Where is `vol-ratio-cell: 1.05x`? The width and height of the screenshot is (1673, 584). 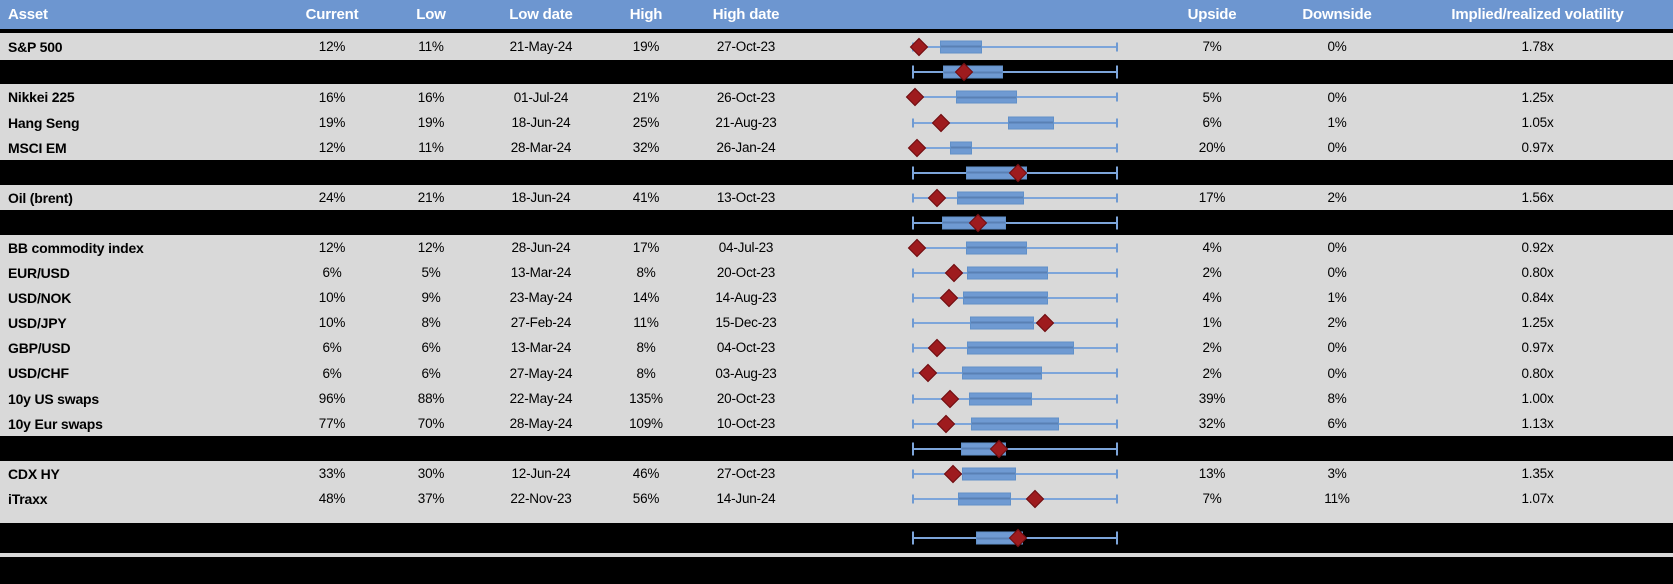
vol-ratio-cell: 1.05x is located at coordinates (1537, 122).